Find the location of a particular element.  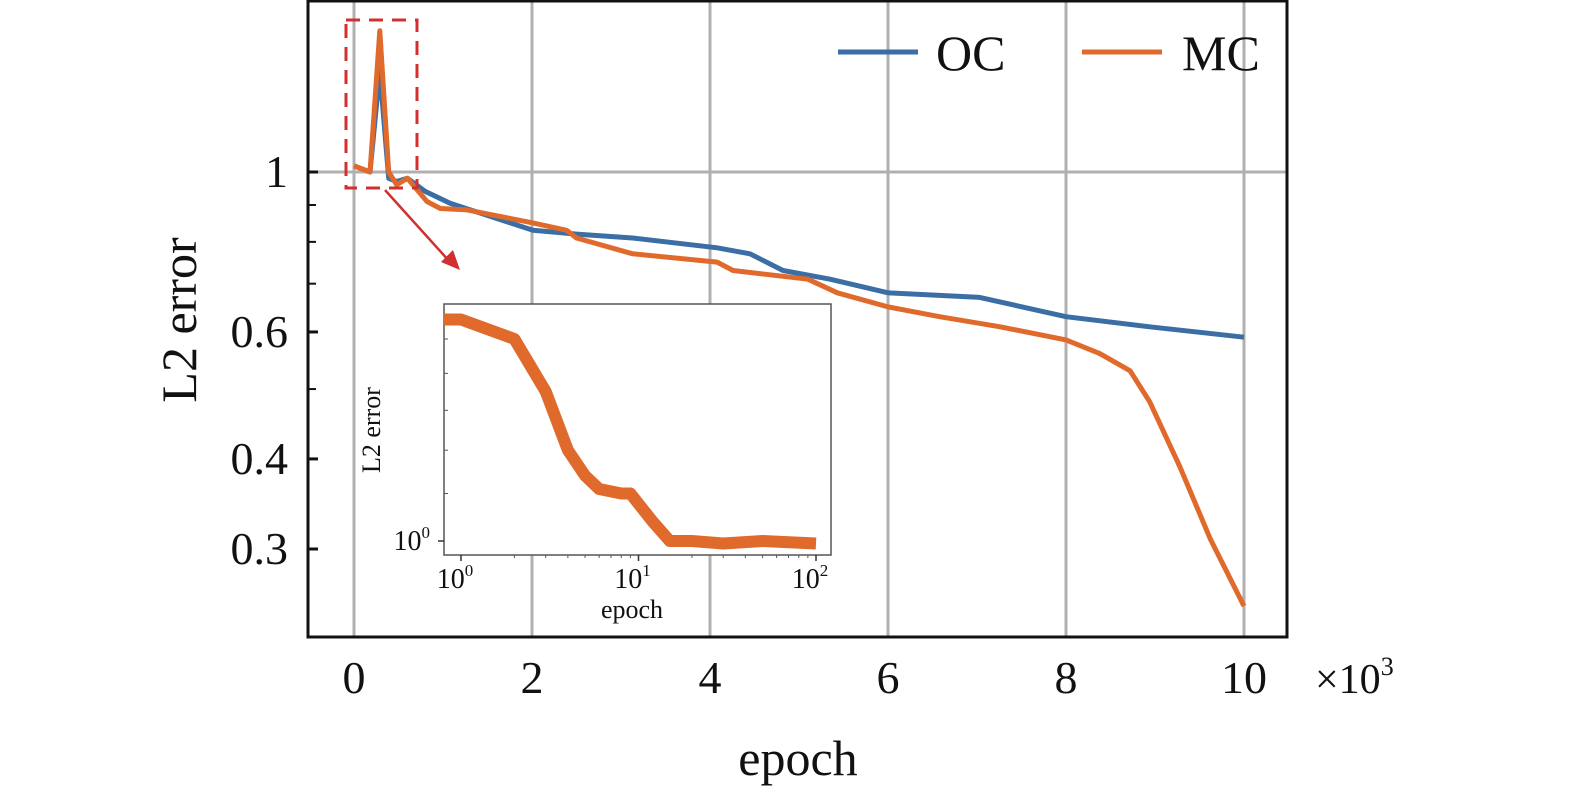

x-tick-label: 4 is located at coordinates (710, 677).